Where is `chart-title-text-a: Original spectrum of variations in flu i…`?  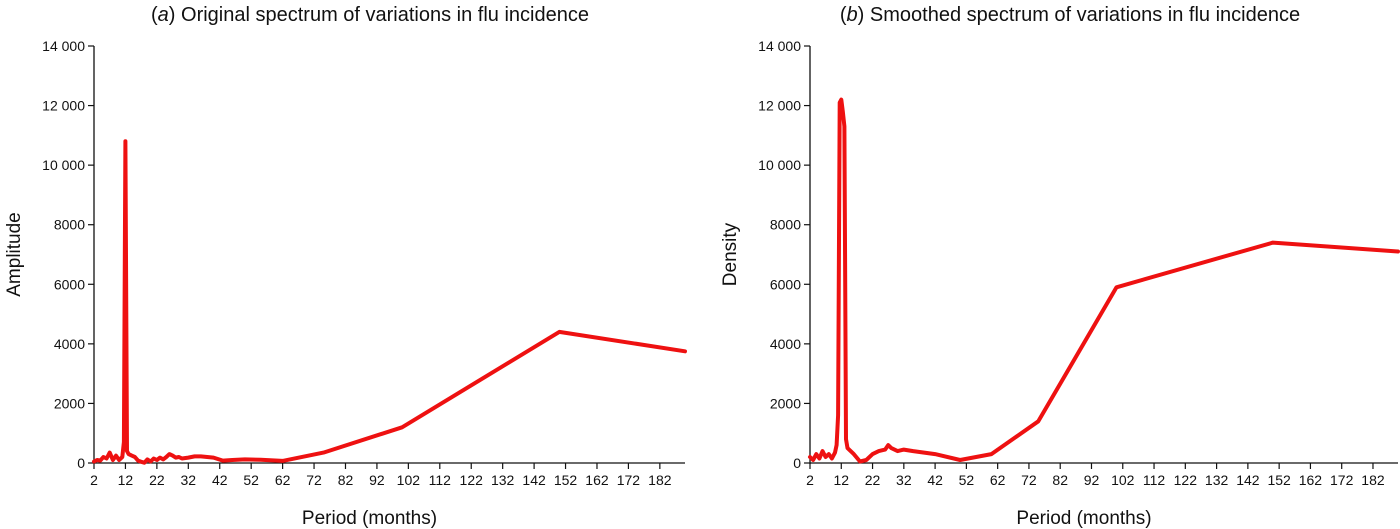 chart-title-text-a: Original spectrum of variations in flu i… is located at coordinates (385, 15).